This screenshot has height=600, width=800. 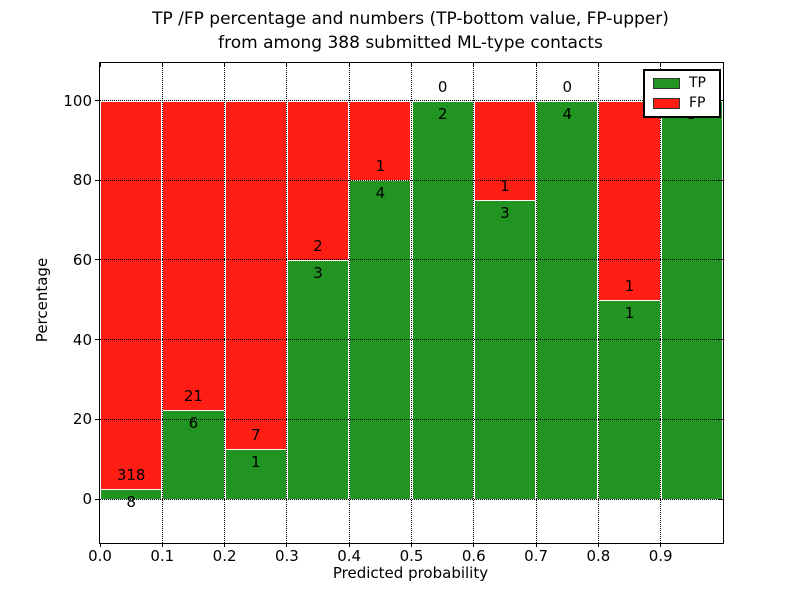 I want to click on bar-segment-fp-0.8–0.9, so click(x=629, y=200).